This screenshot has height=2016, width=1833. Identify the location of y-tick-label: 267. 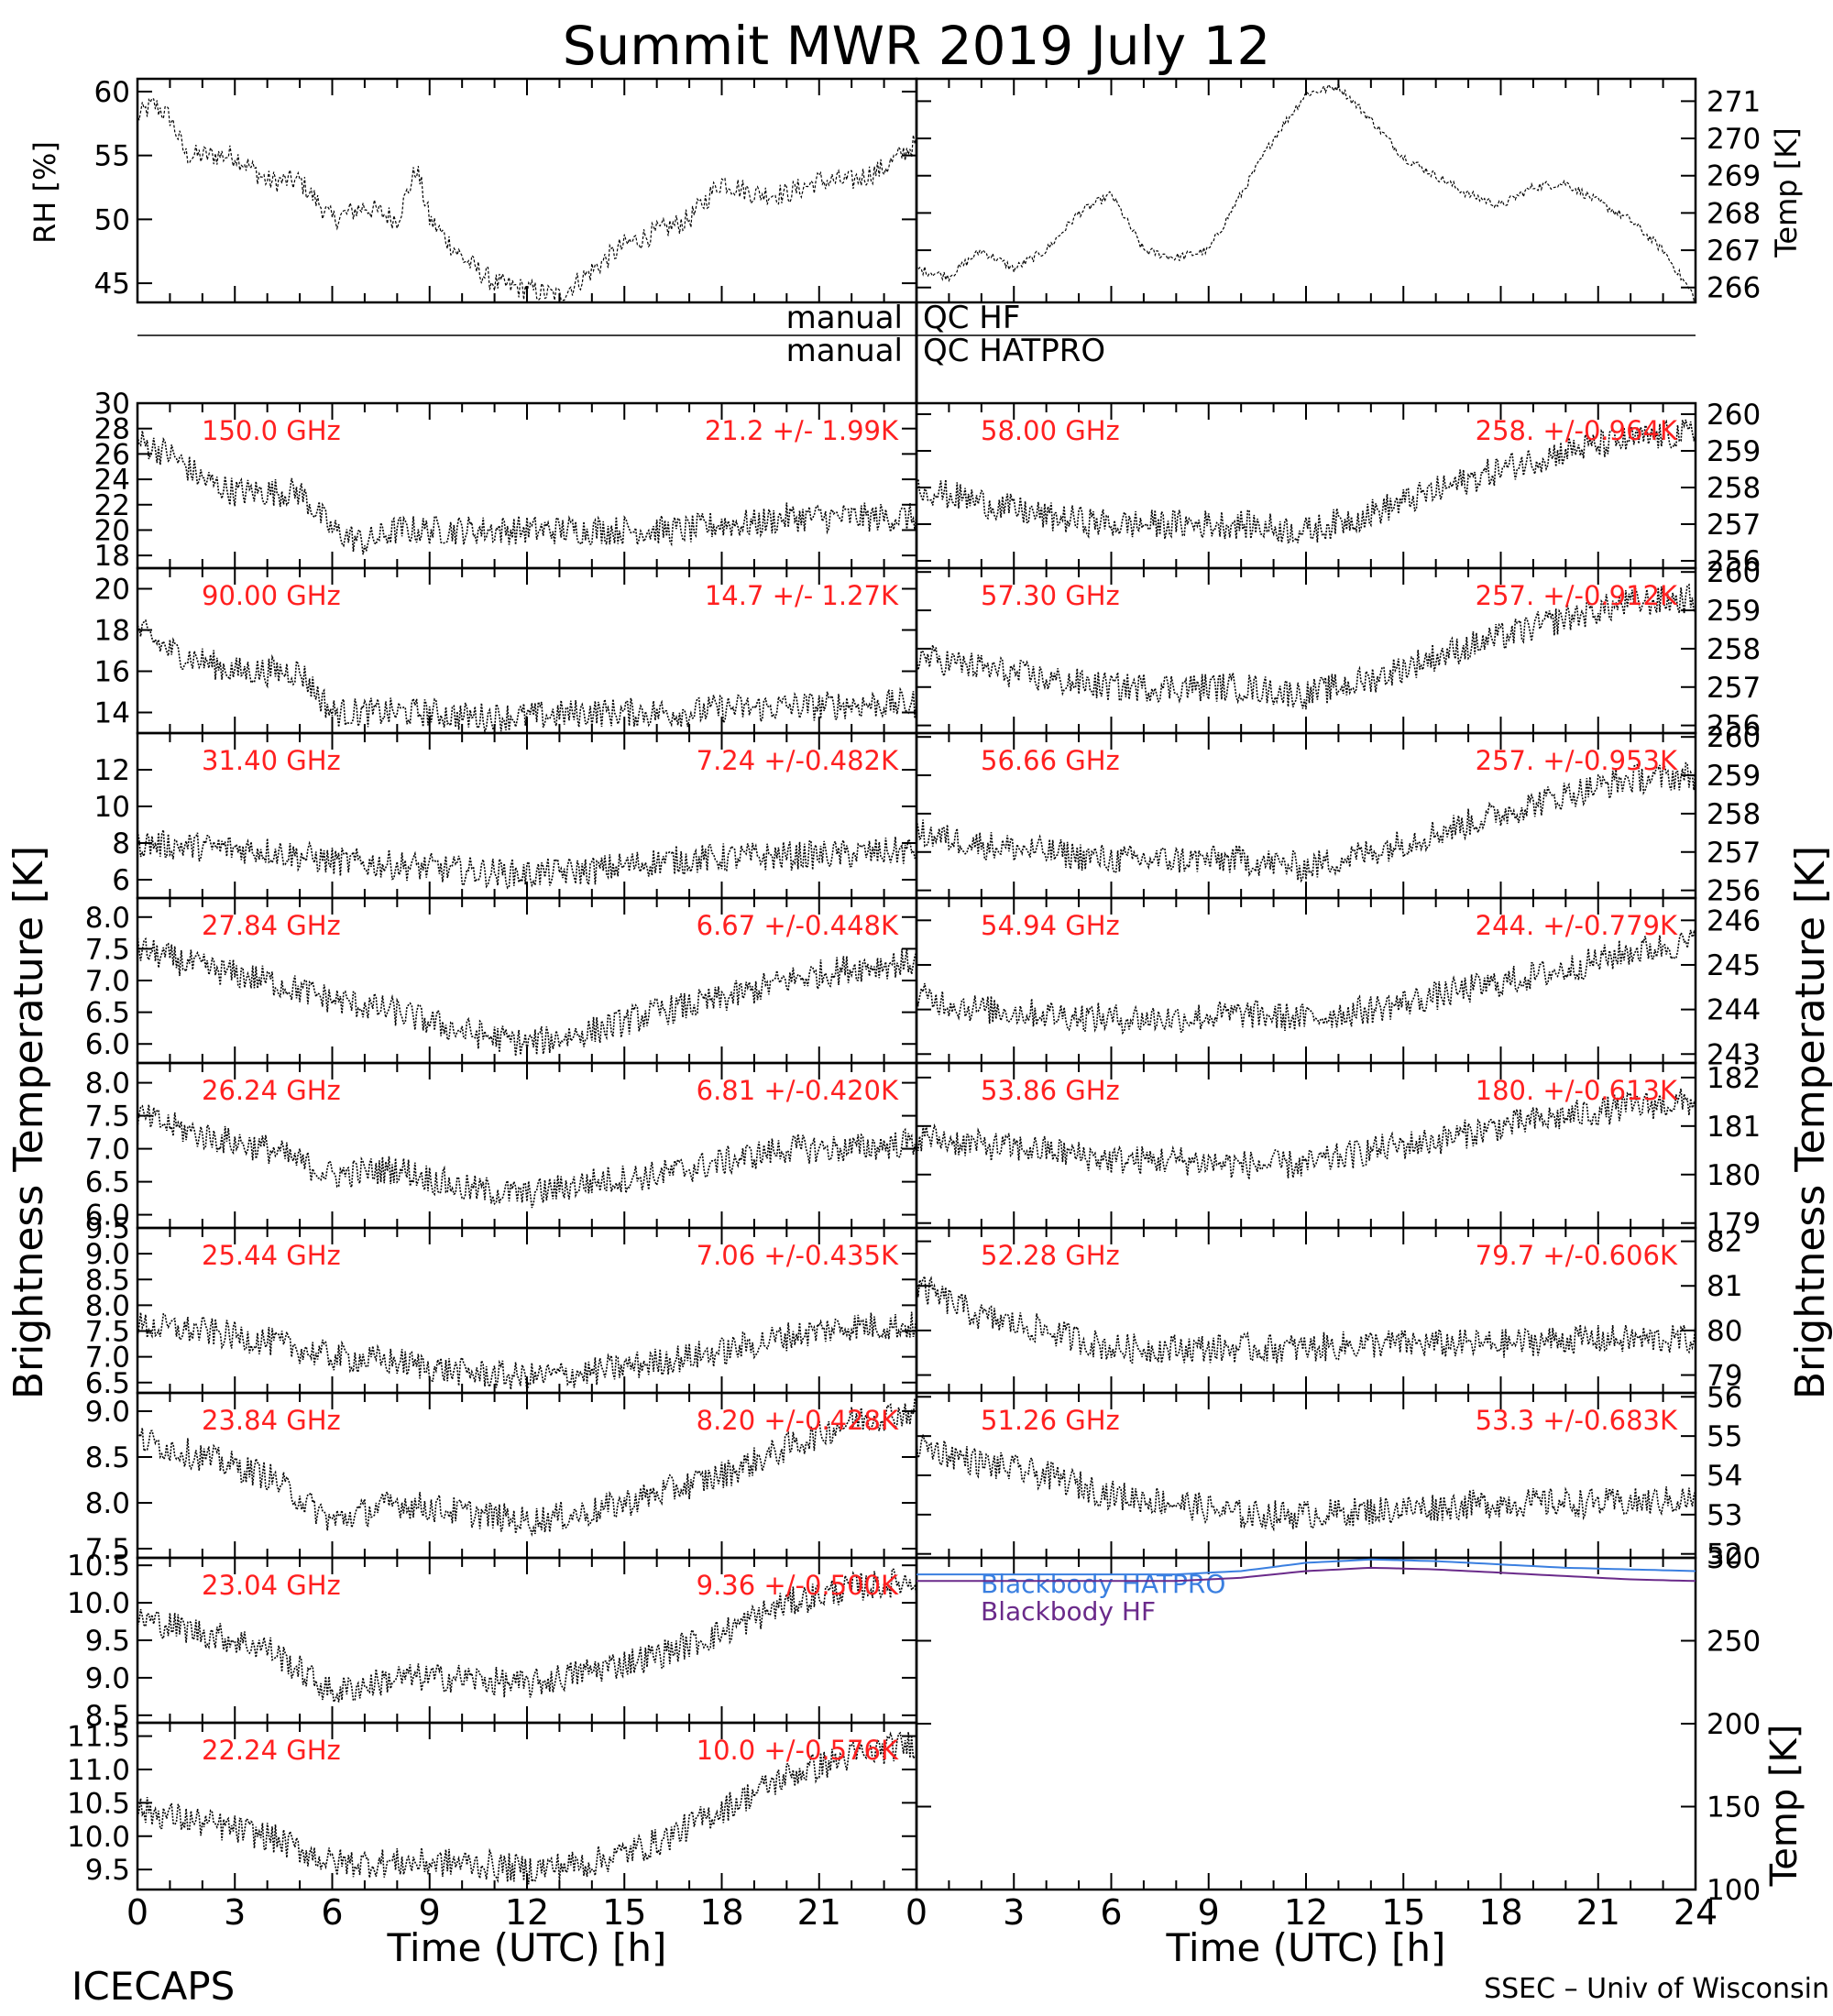
(1734, 251).